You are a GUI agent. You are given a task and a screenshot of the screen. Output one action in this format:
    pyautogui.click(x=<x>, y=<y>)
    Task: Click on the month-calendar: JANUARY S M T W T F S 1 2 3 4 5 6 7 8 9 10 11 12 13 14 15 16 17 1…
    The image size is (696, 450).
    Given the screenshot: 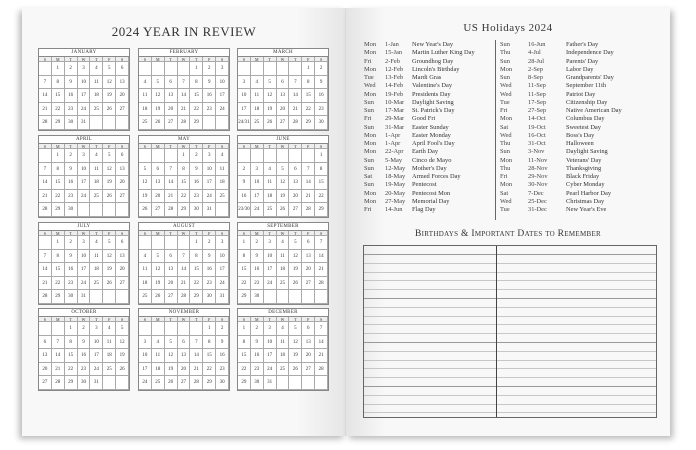 What is the action you would take?
    pyautogui.click(x=84, y=89)
    